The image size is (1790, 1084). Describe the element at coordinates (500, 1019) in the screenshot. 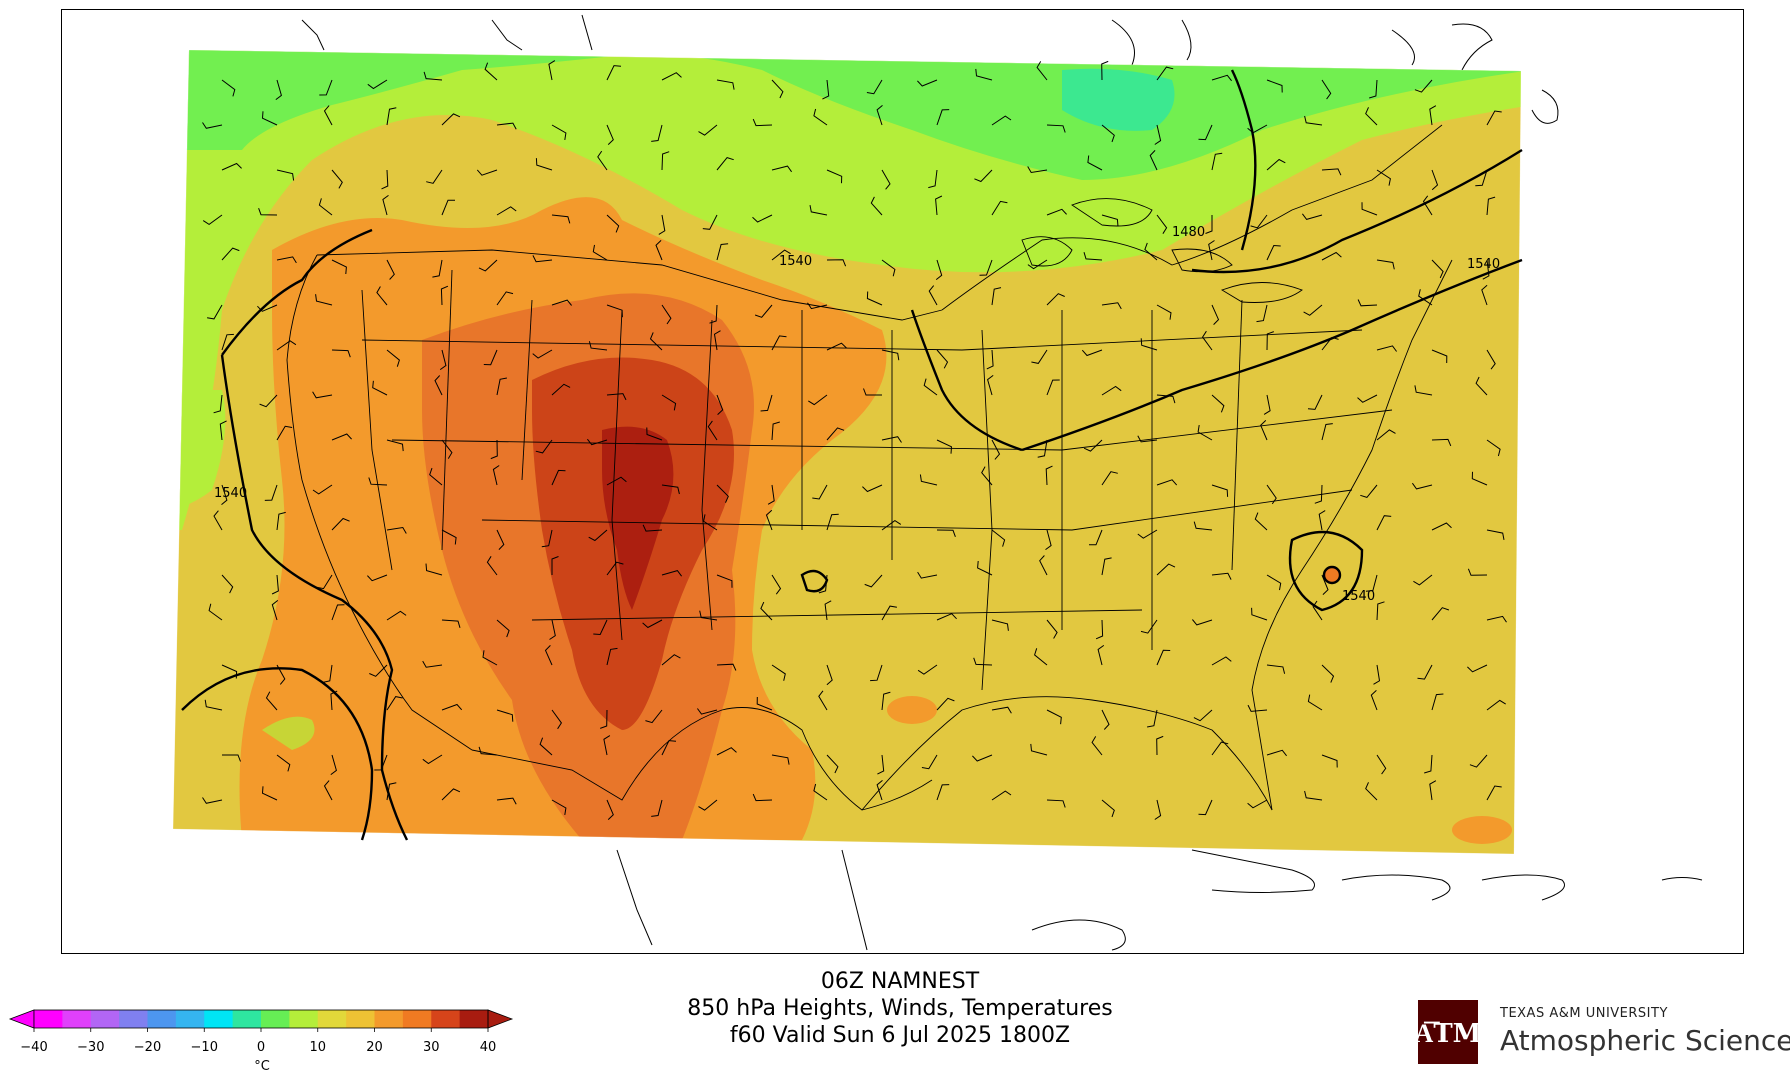

I see `colorbar-max-arrow` at that location.